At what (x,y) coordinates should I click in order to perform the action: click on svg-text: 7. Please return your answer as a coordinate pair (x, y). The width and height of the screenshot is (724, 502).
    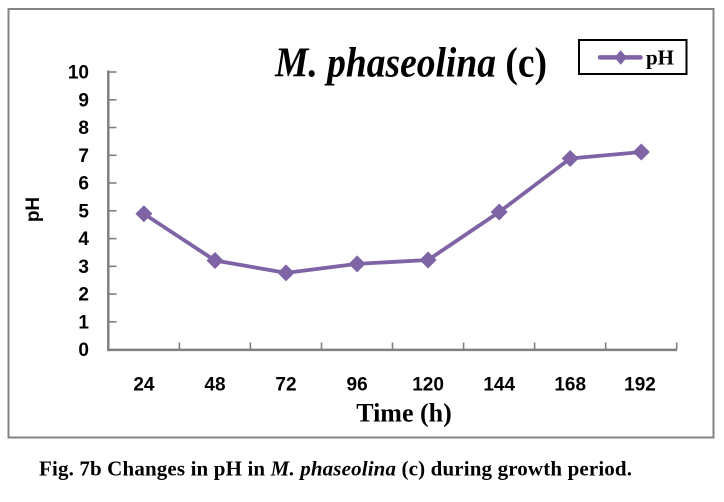
    Looking at the image, I should click on (83, 156).